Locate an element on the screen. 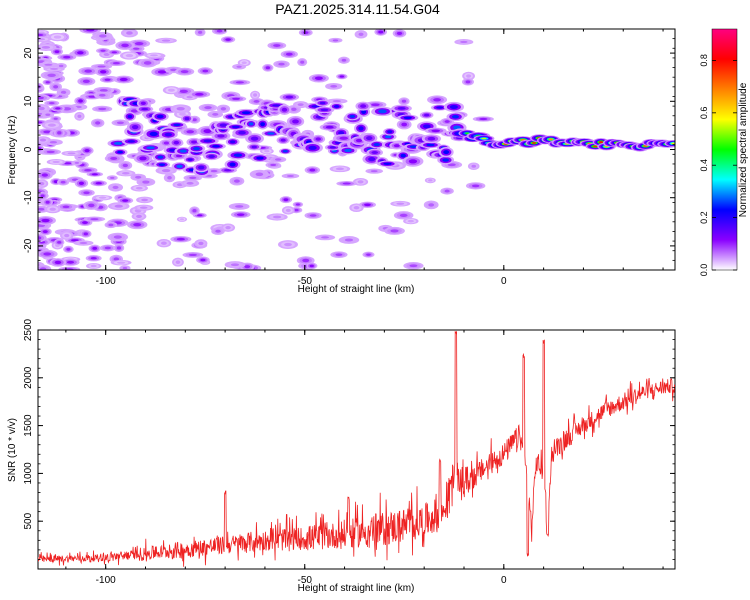  snr-y-tick-label: 2000 is located at coordinates (28, 377).